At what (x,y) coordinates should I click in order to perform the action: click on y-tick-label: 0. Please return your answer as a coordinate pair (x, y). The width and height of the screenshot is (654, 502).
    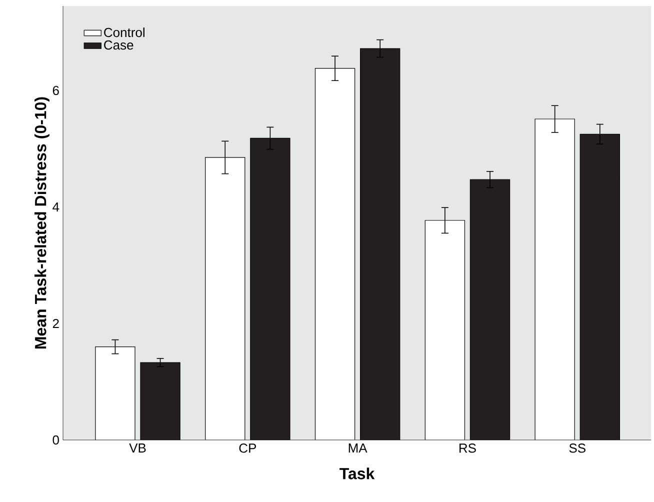
    Looking at the image, I should click on (55, 440).